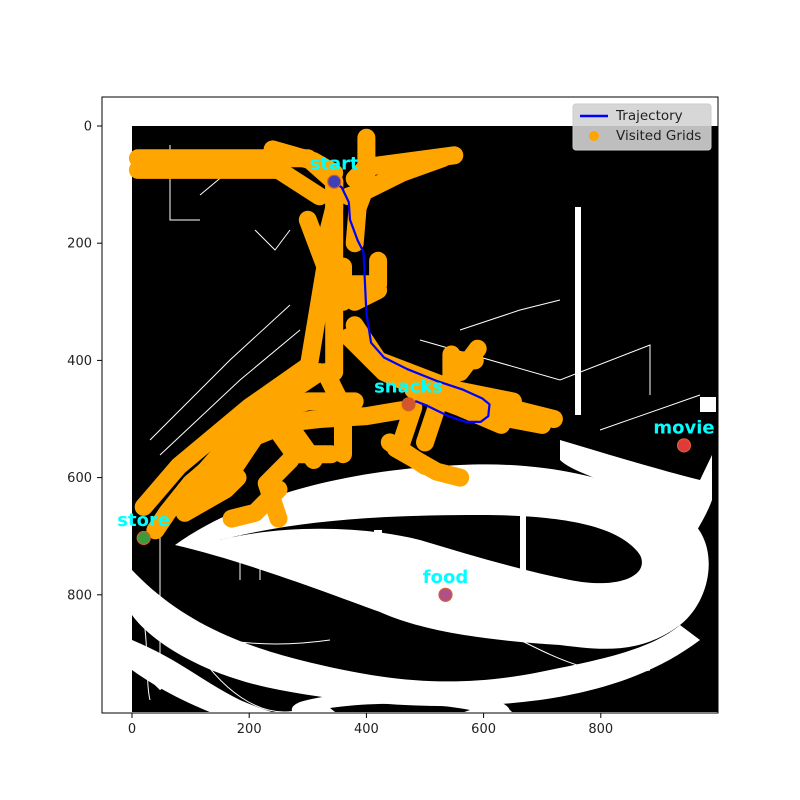 Image resolution: width=800 pixels, height=800 pixels. I want to click on place-marker-snacks, so click(408, 404).